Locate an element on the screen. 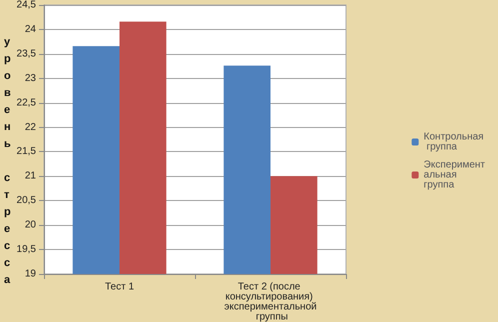 The height and width of the screenshot is (322, 498). y-tick-label: 22,5 is located at coordinates (26, 102).